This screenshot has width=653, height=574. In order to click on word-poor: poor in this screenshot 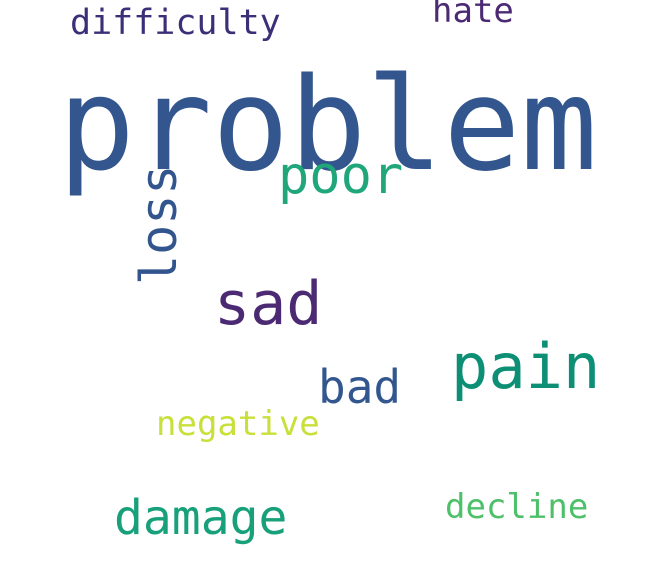, I will do `click(341, 176)`.